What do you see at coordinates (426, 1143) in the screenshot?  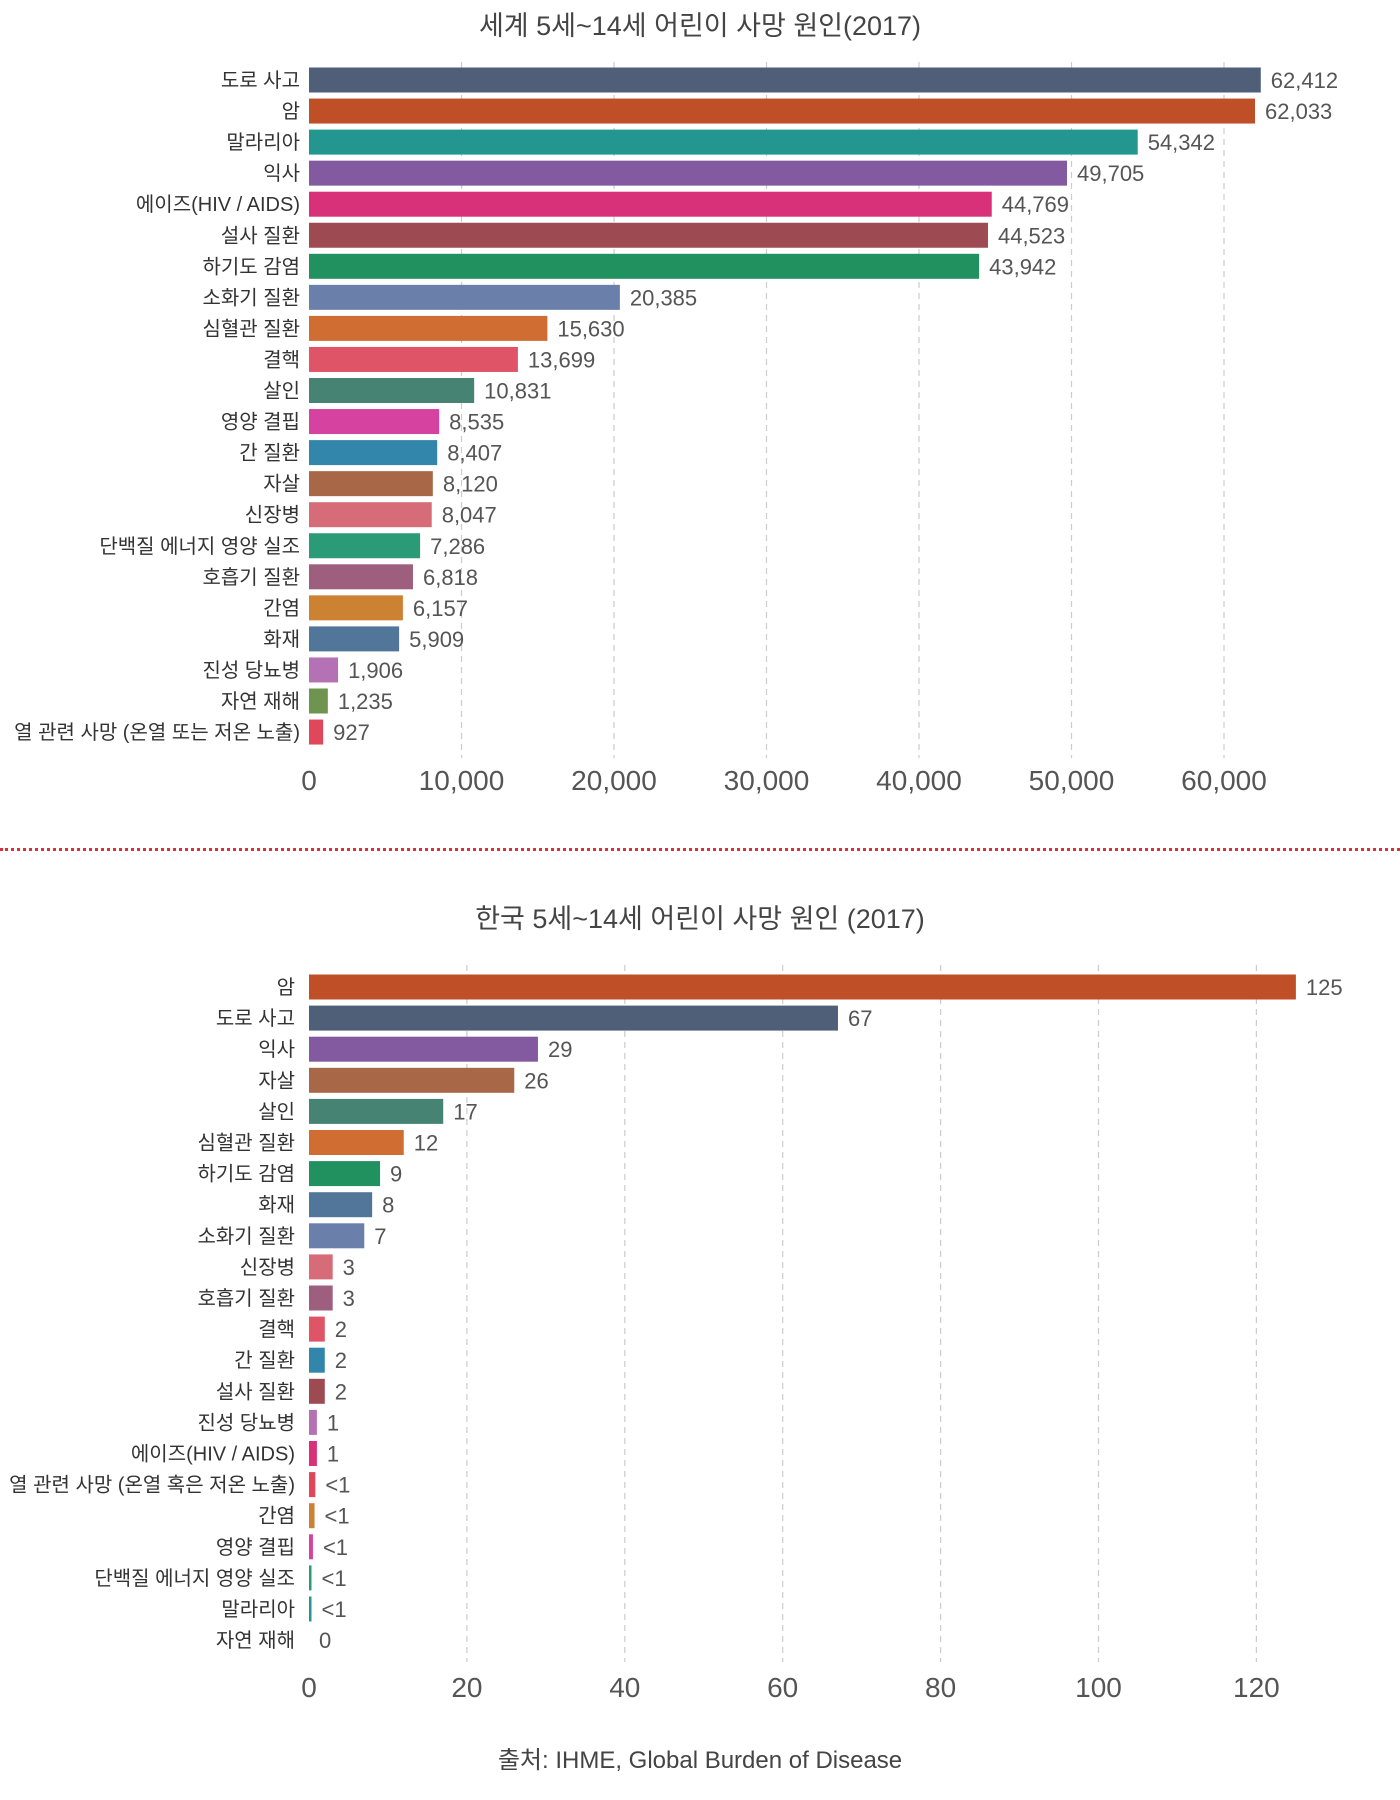 I see `korea-value-label: 12` at bounding box center [426, 1143].